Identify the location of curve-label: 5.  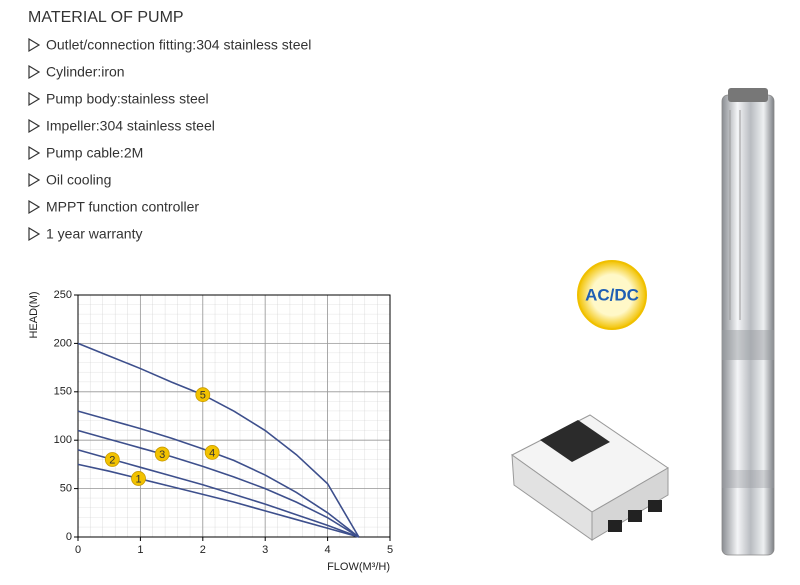
(203, 396).